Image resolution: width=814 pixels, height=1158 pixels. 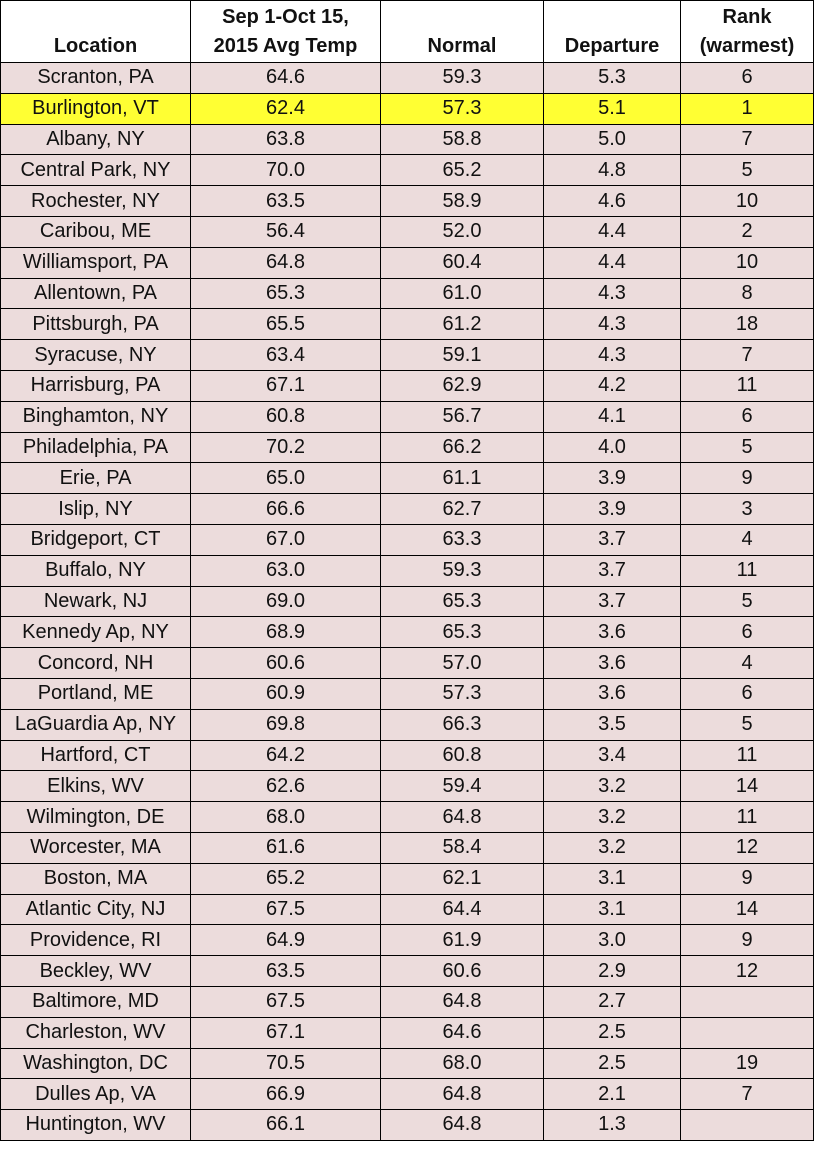 I want to click on table-cell: 3.4, so click(x=612, y=755).